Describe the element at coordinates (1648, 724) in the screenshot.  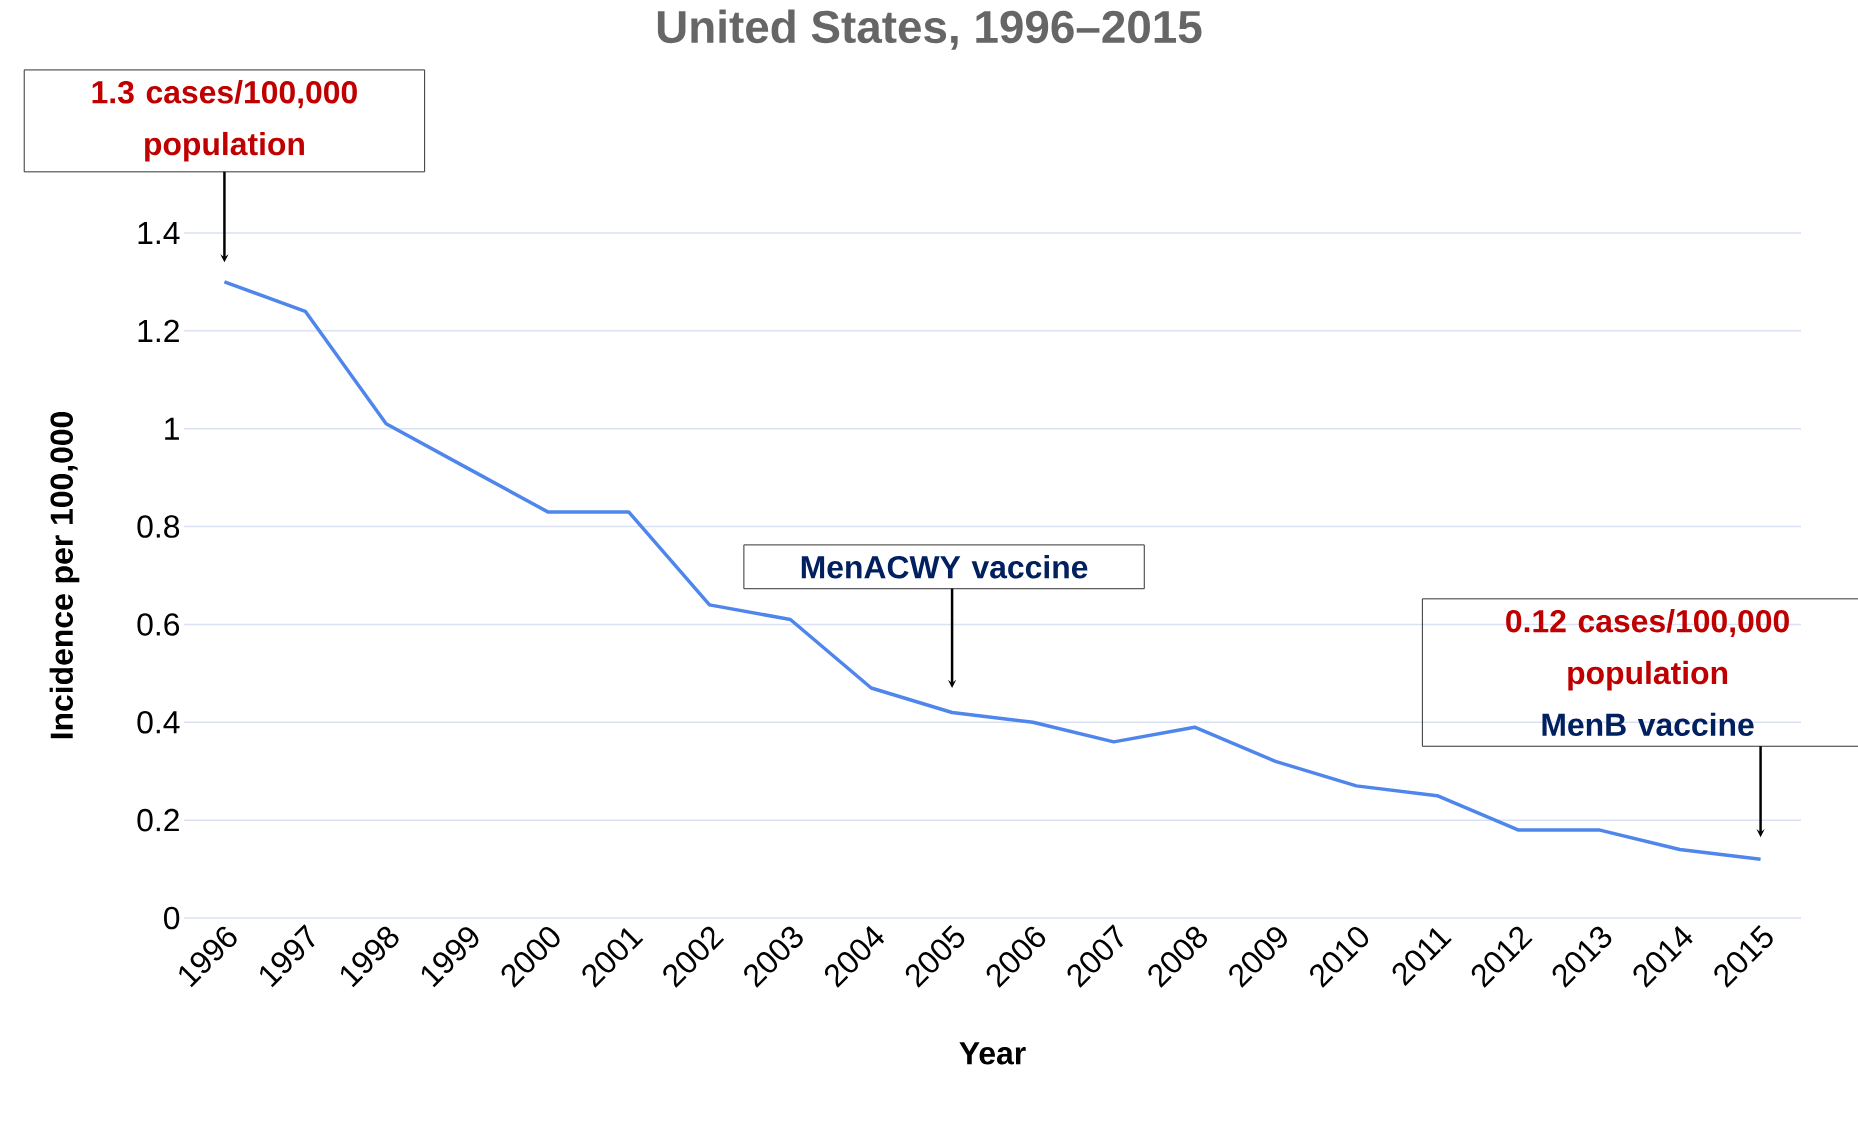
I see `annotation: MenB vaccine` at that location.